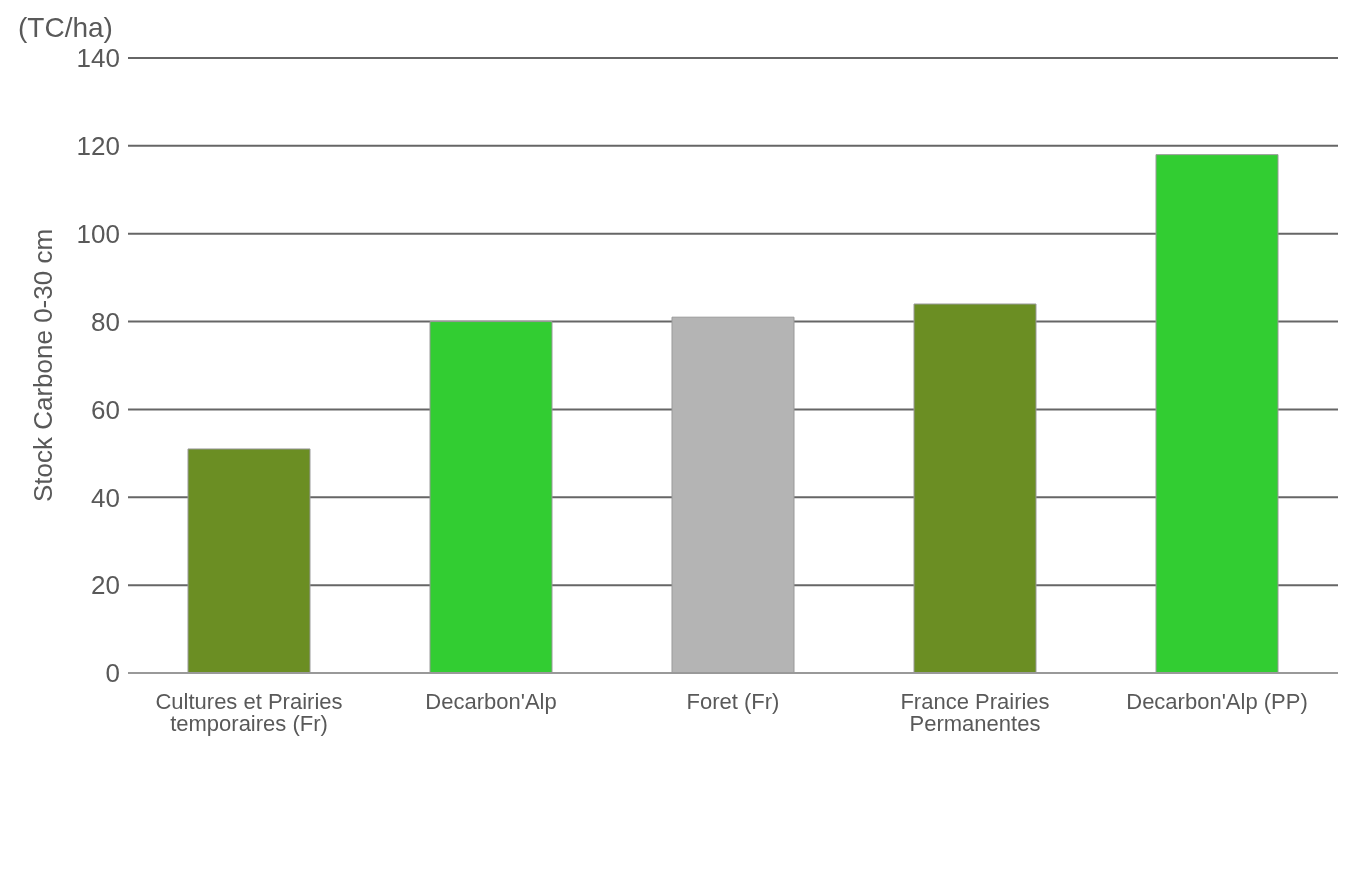 This screenshot has width=1362, height=873. Describe the element at coordinates (105, 409) in the screenshot. I see `y-tick-label: 60` at that location.